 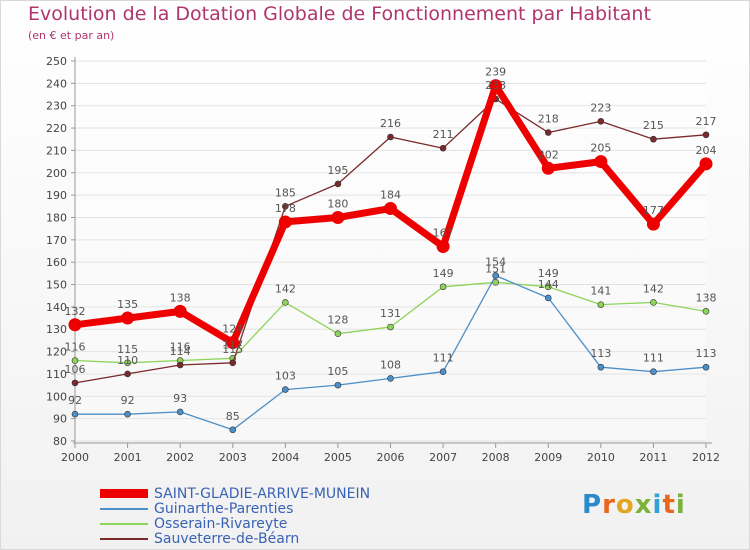 What do you see at coordinates (285, 376) in the screenshot?
I see `data-label: 103` at bounding box center [285, 376].